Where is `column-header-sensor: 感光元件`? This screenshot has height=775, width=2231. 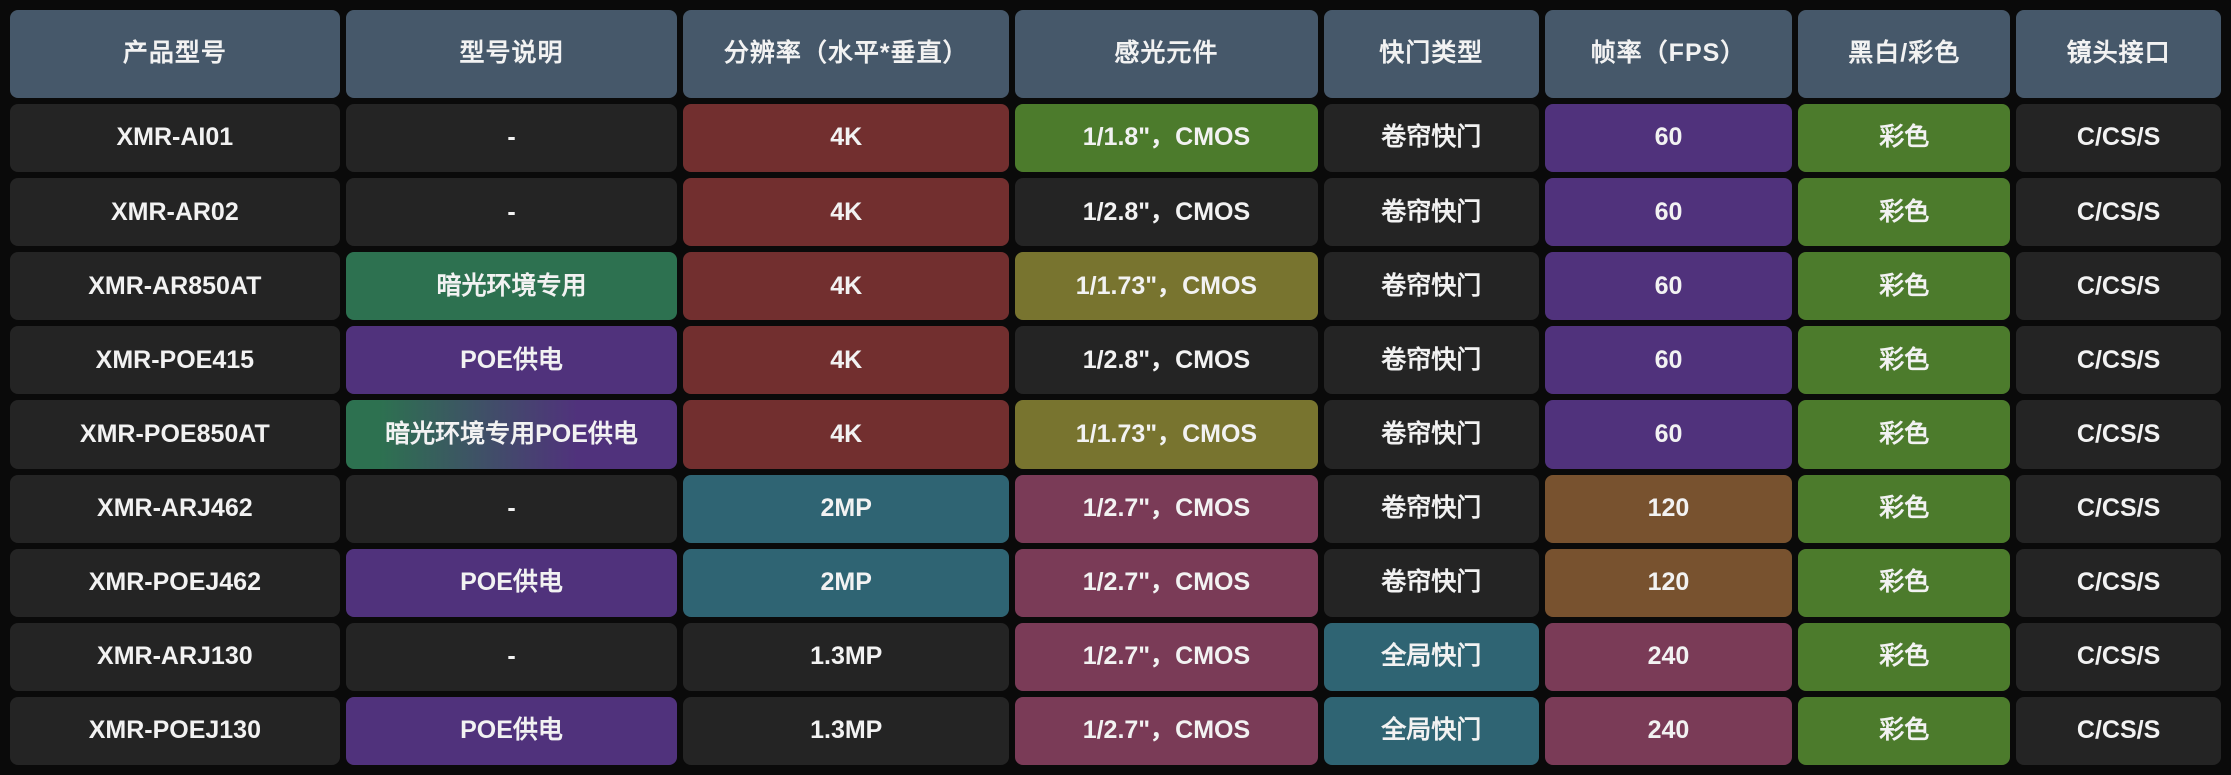
column-header-sensor: 感光元件 is located at coordinates (1166, 54).